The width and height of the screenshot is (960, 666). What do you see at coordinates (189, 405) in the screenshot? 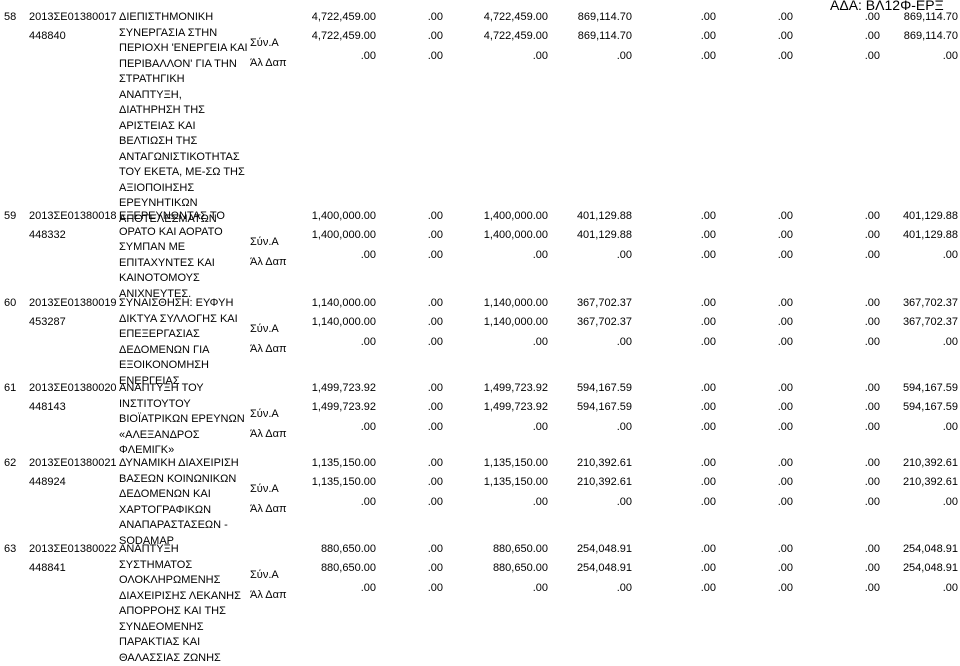
I see `project-title-line: ΙΝΣΤΙΤΟΥΤΟΥ` at bounding box center [189, 405].